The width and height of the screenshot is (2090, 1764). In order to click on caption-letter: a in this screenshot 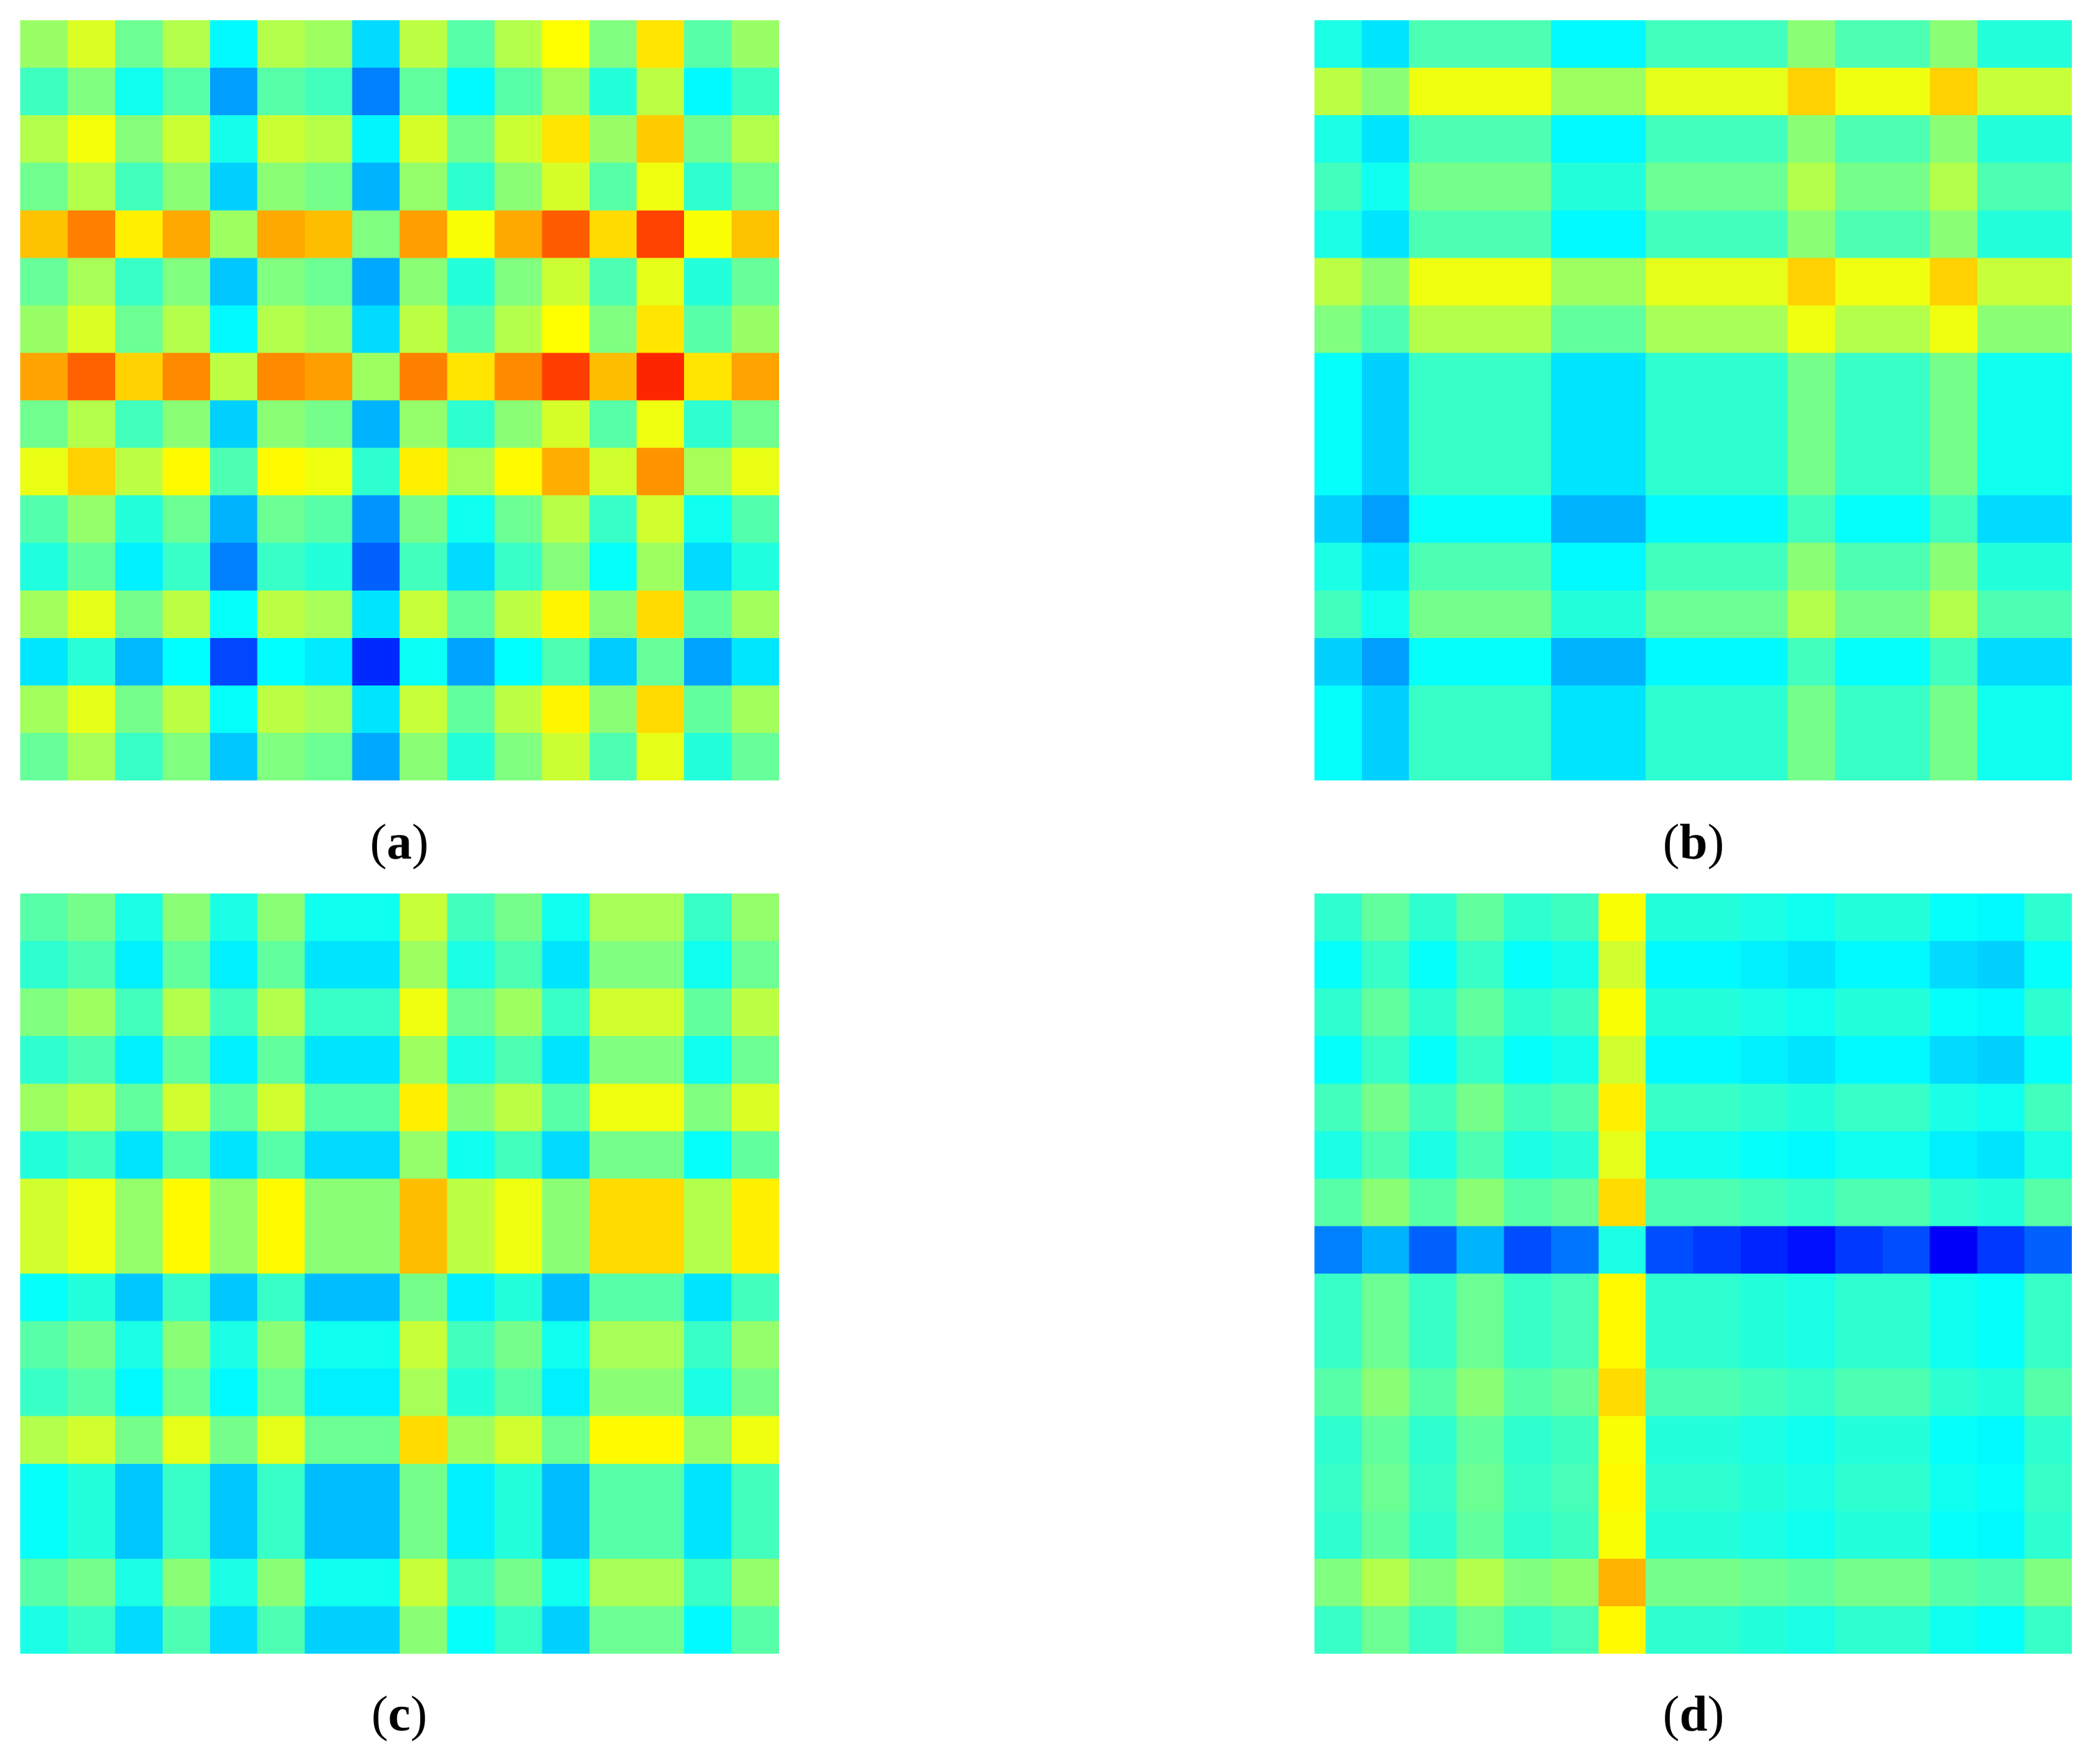, I will do `click(399, 842)`.